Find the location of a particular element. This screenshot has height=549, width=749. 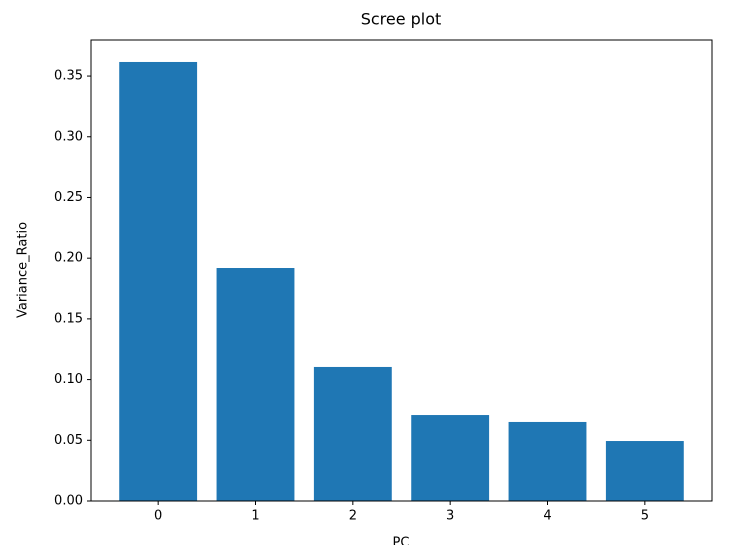

y-tick-label: 0.15 is located at coordinates (68, 318).